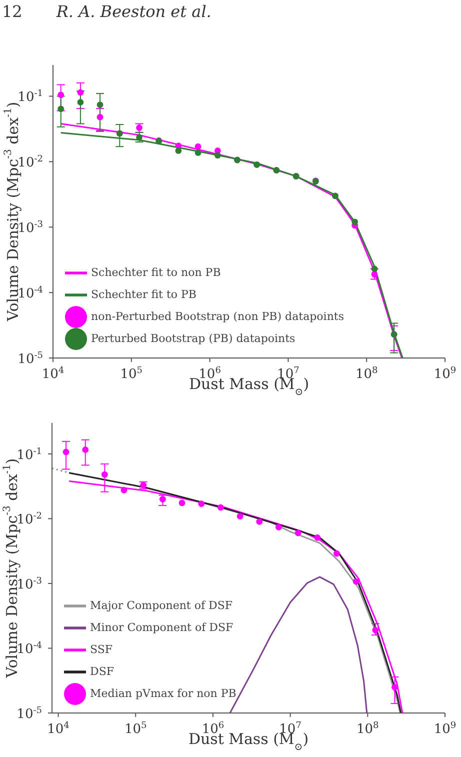 The height and width of the screenshot is (757, 461). I want to click on legend-label: Minor Component of DSF, so click(162, 627).